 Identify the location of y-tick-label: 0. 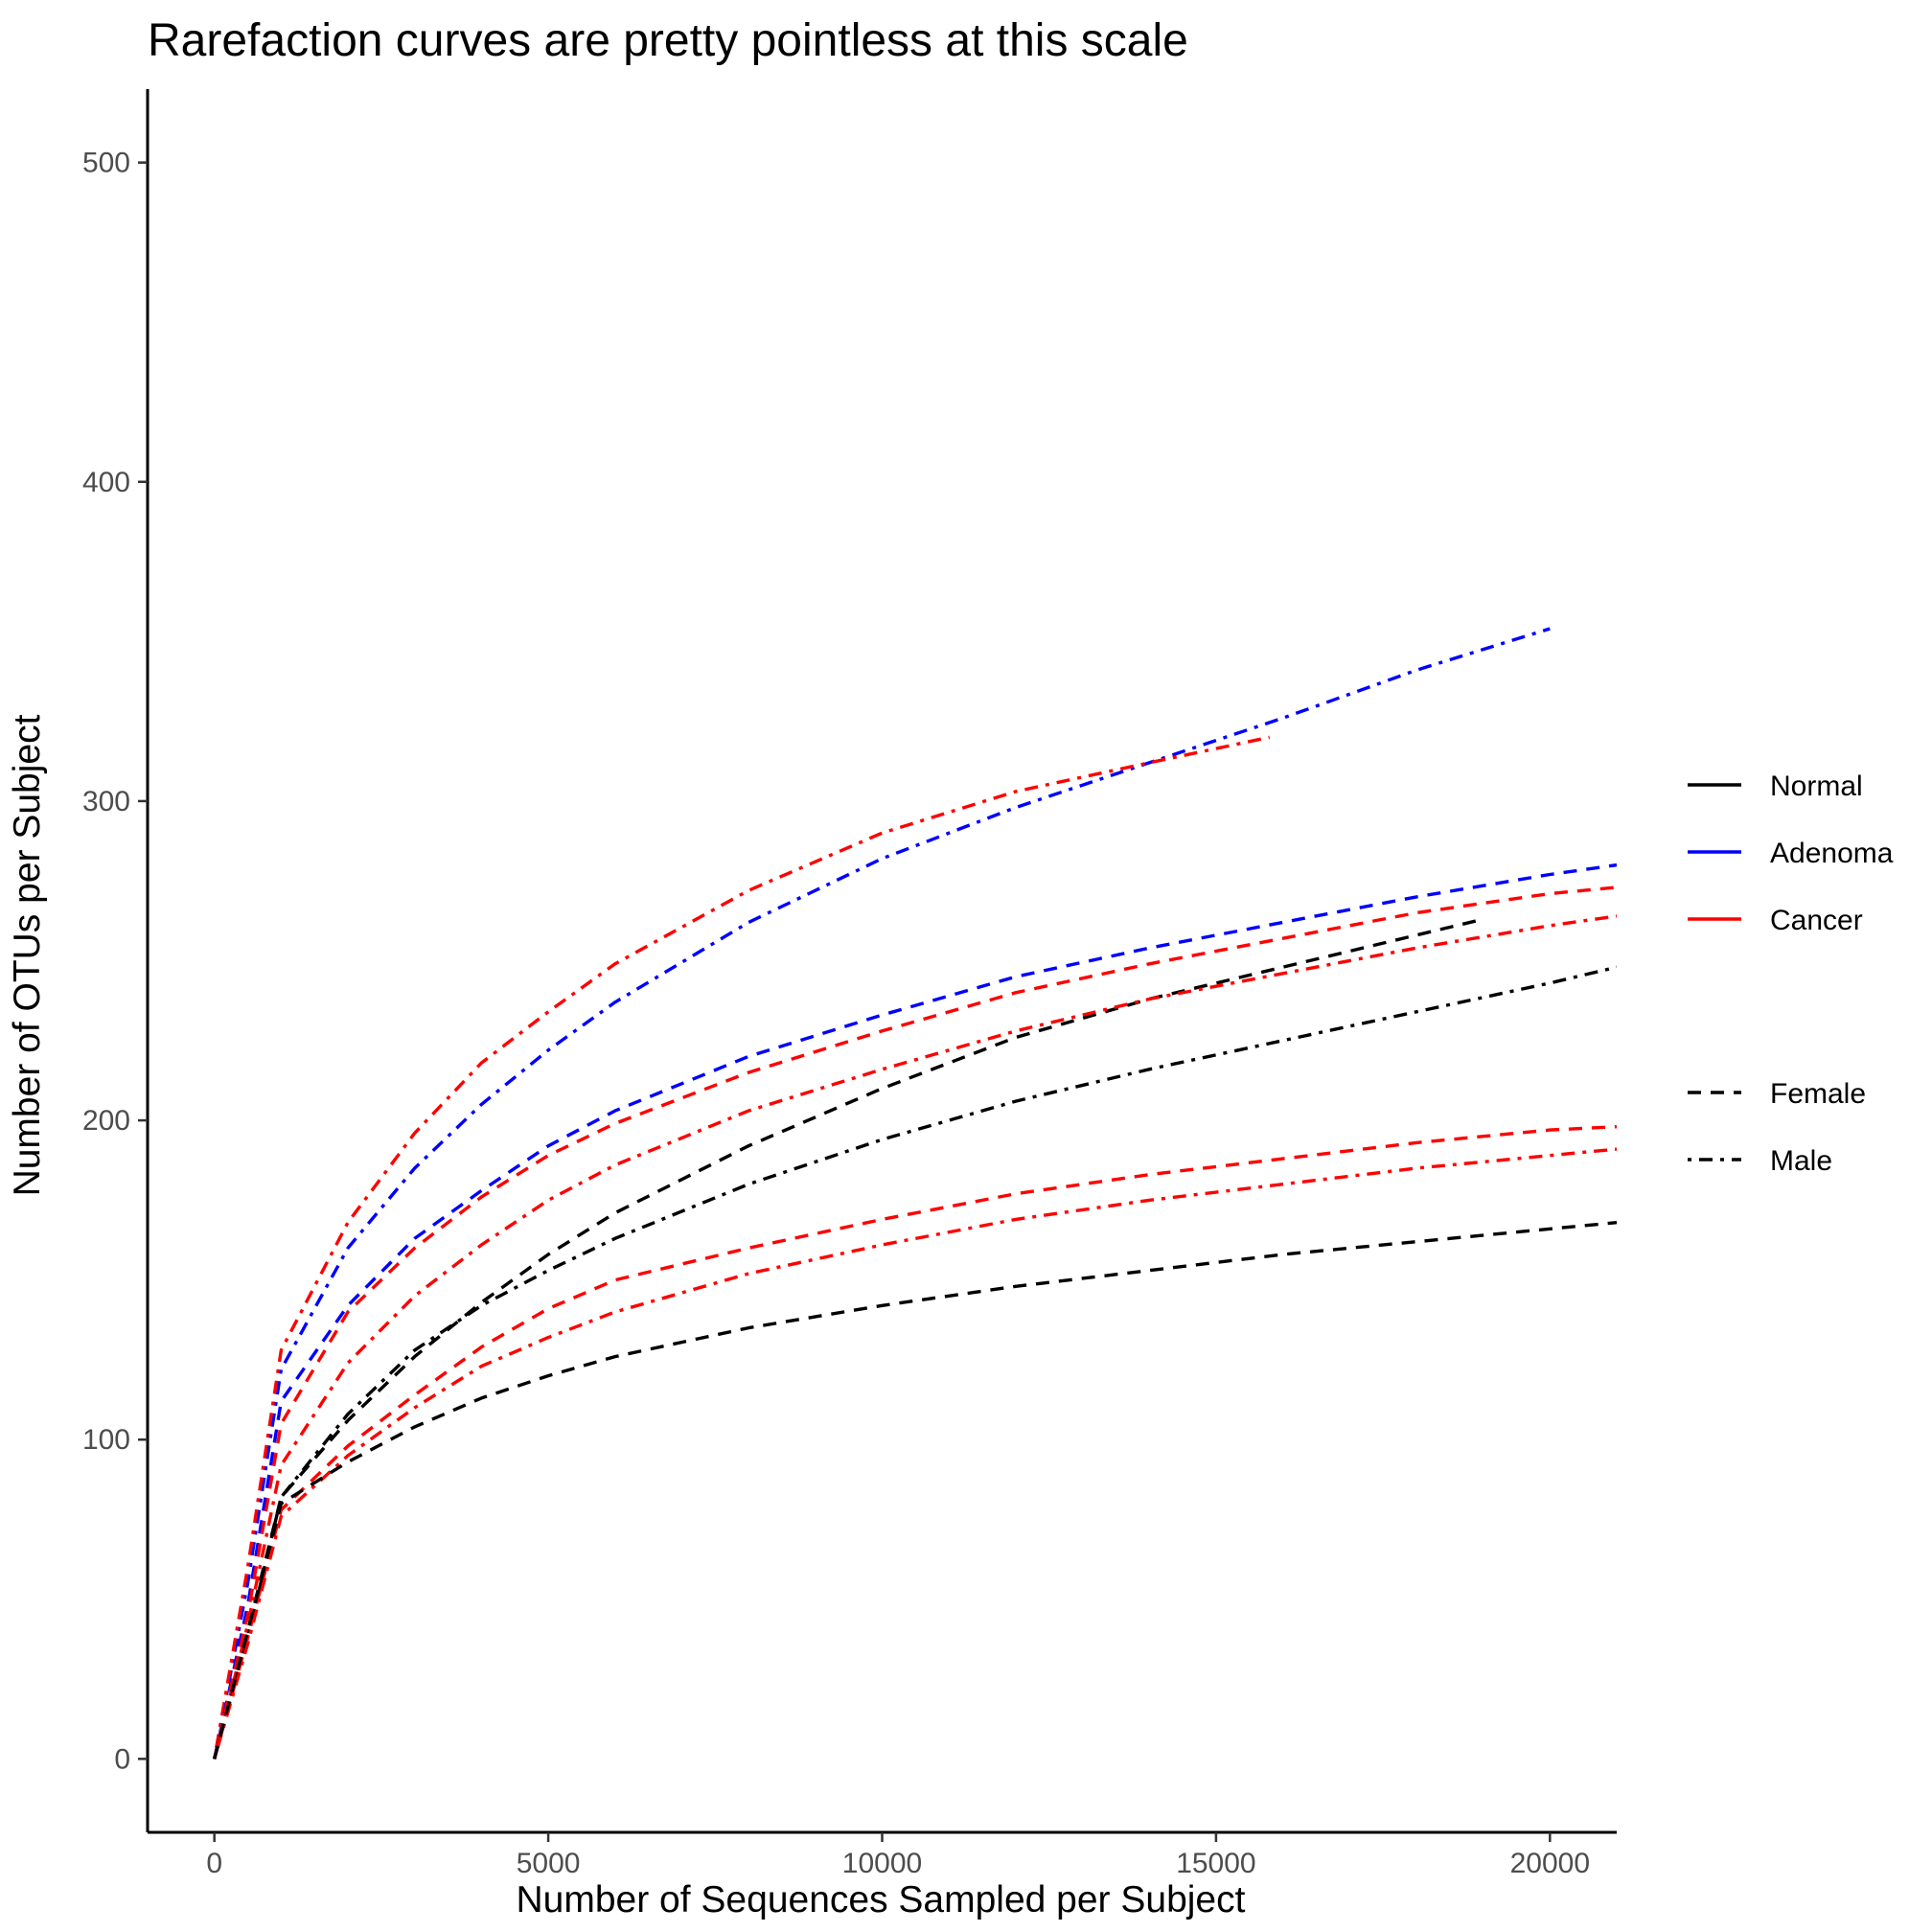
(122, 1759).